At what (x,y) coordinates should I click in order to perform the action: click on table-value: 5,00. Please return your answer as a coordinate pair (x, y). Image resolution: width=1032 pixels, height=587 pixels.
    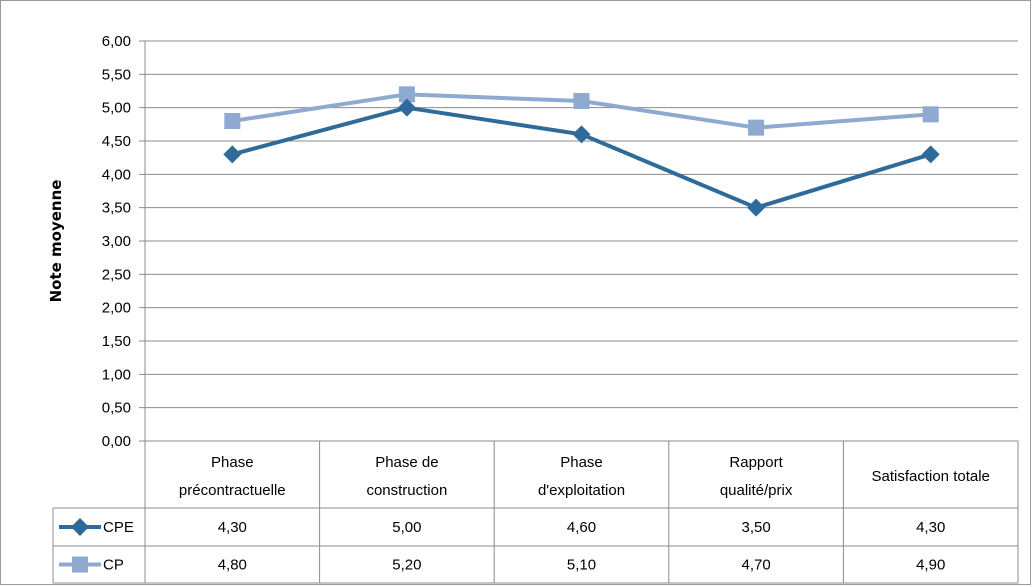
    Looking at the image, I should click on (406, 527).